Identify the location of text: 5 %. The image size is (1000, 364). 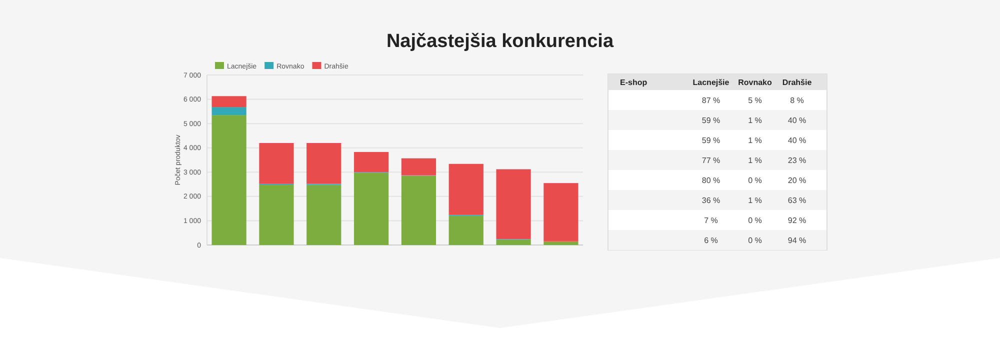
(755, 100).